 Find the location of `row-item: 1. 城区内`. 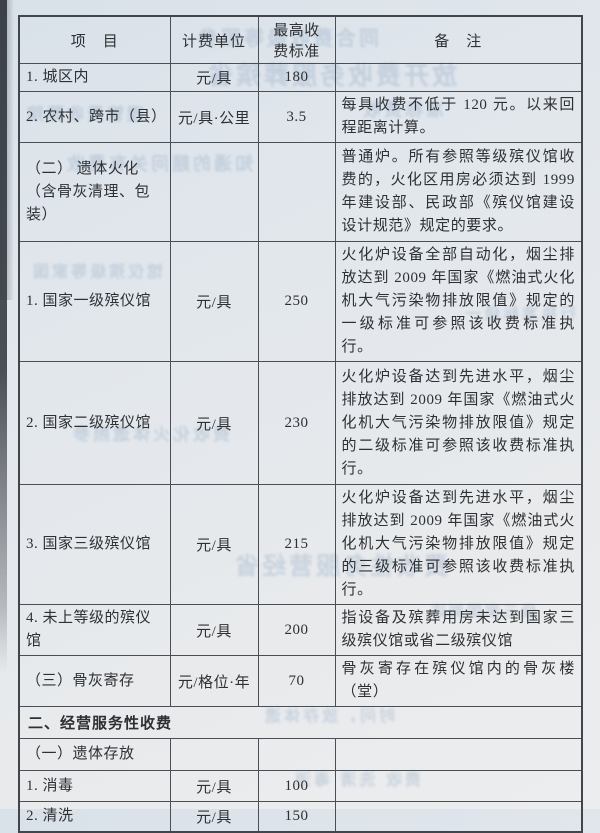

row-item: 1. 城区内 is located at coordinates (94, 77).